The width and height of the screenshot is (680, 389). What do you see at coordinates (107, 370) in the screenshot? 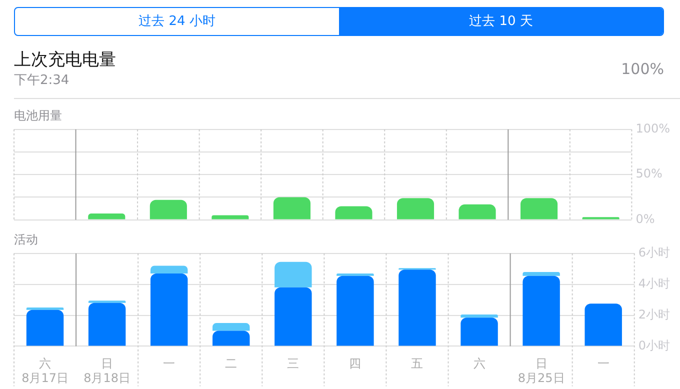
I see `x-tick-label: 日 8月18日` at bounding box center [107, 370].